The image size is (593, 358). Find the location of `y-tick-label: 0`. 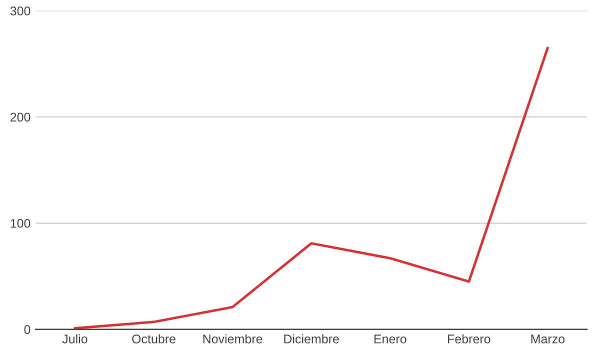

y-tick-label: 0 is located at coordinates (27, 329).